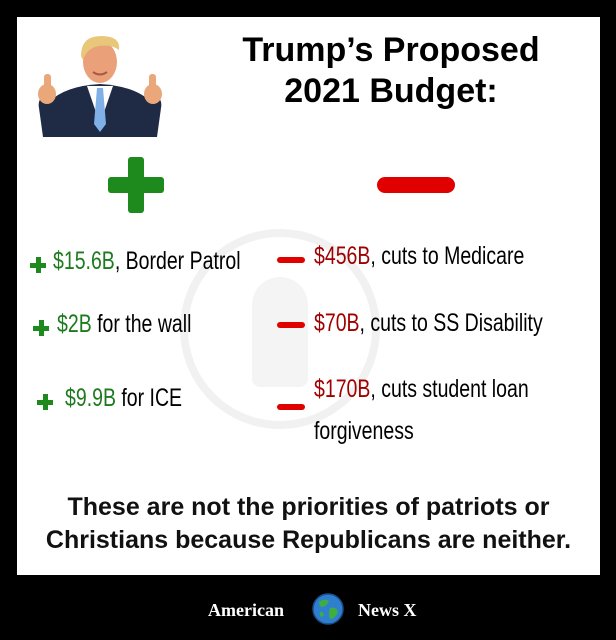  Describe the element at coordinates (84, 261) in the screenshot. I see `increase-amount: $15.6B` at that location.